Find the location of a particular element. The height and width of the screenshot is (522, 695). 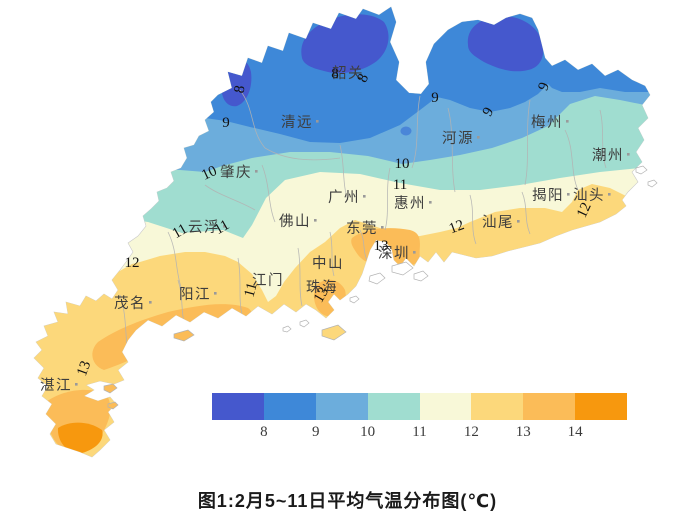

figure-caption: 图1:2月5~11日平均气温分布图(℃) is located at coordinates (347, 501).